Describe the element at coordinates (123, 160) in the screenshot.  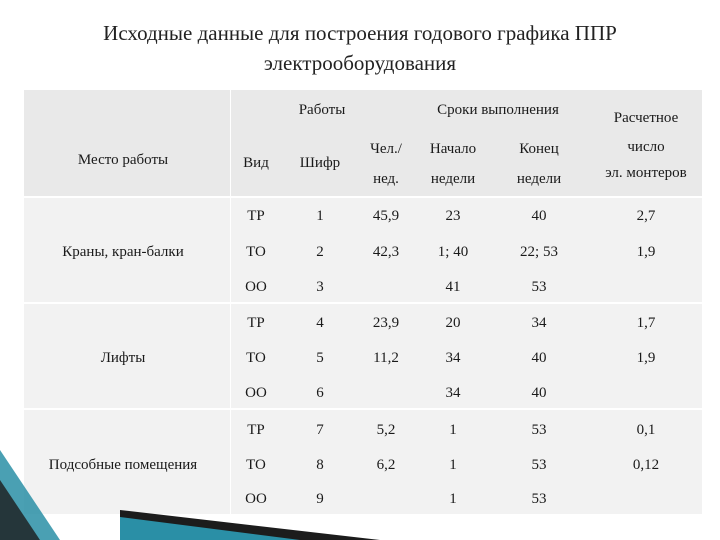
I see `header-place: Место работы` at that location.